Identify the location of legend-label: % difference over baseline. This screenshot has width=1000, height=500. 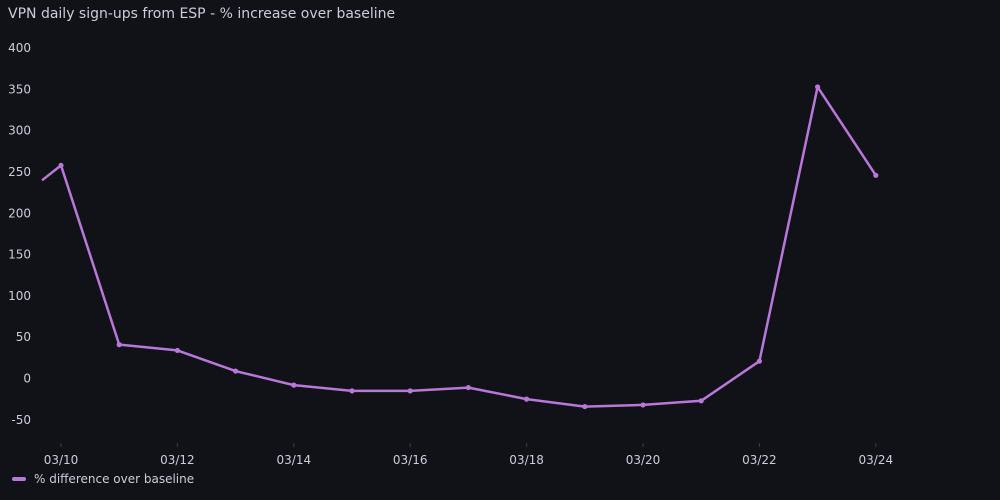
(114, 479).